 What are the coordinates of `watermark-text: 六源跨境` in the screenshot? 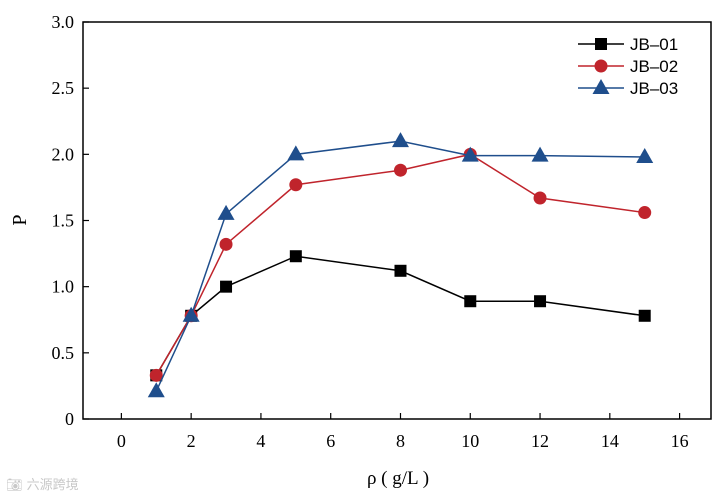 It's located at (52, 485).